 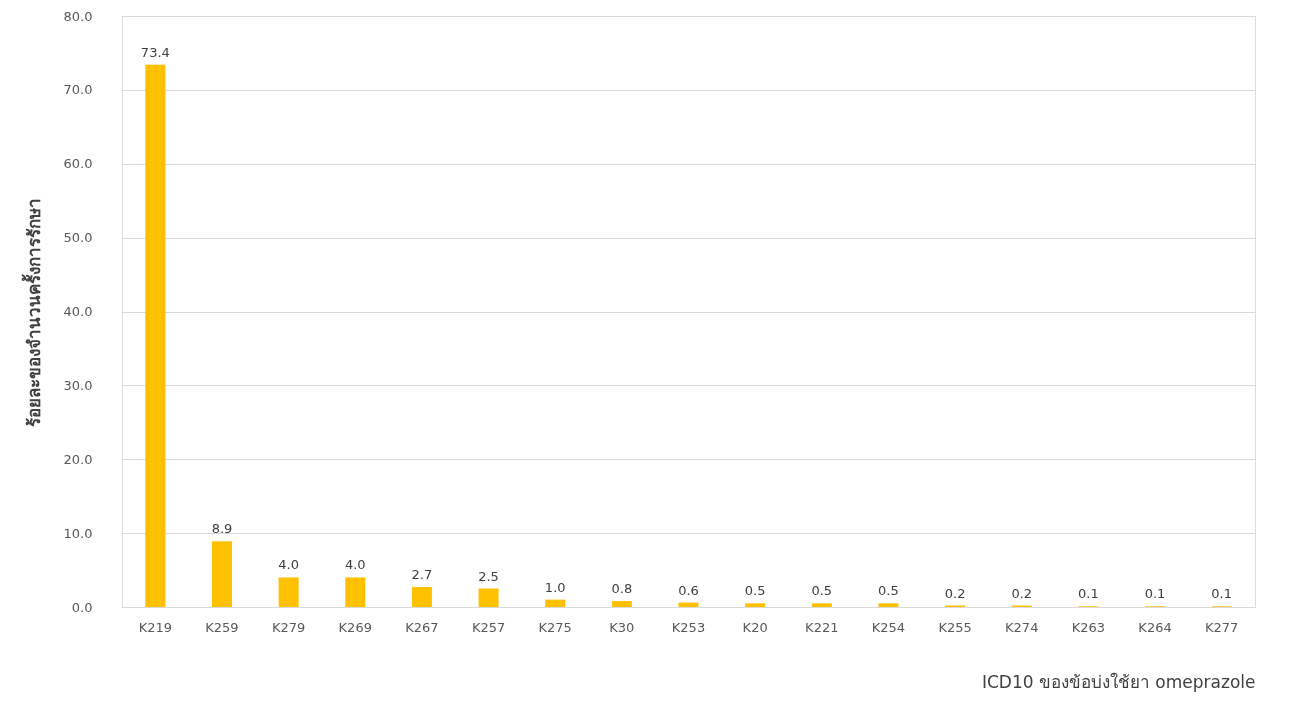 What do you see at coordinates (488, 627) in the screenshot?
I see `x-tick-label: K257` at bounding box center [488, 627].